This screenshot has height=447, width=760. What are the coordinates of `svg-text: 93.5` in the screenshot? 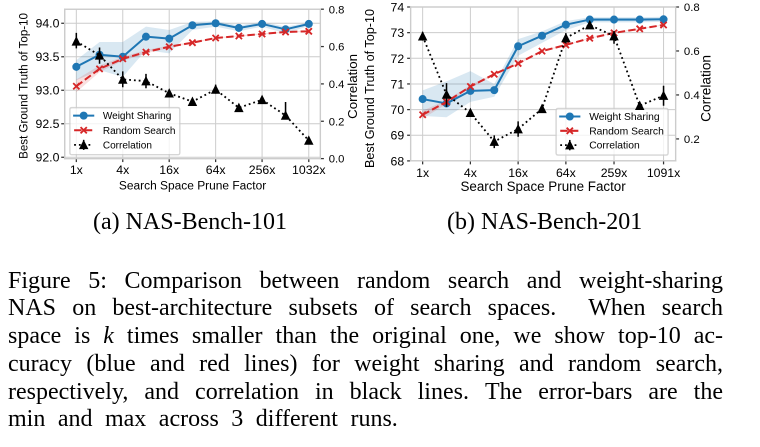 It's located at (48, 57).